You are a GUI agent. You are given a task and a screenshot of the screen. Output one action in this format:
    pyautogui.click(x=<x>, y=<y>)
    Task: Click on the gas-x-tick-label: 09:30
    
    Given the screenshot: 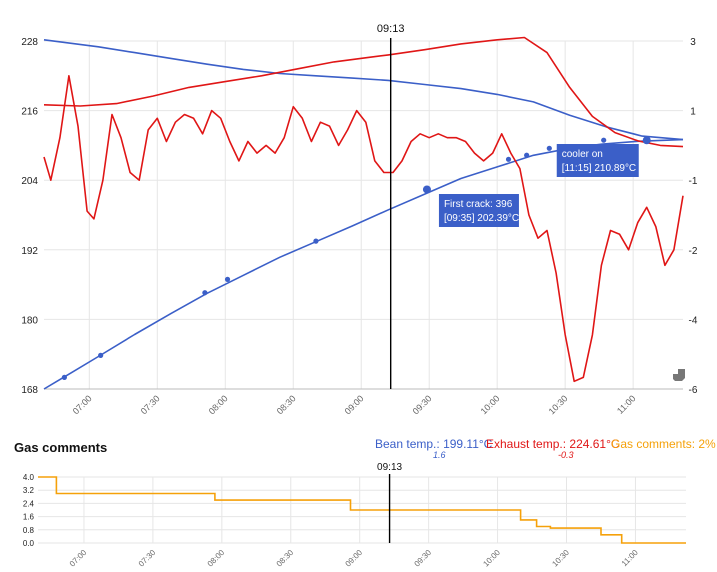 What is the action you would take?
    pyautogui.click(x=423, y=558)
    